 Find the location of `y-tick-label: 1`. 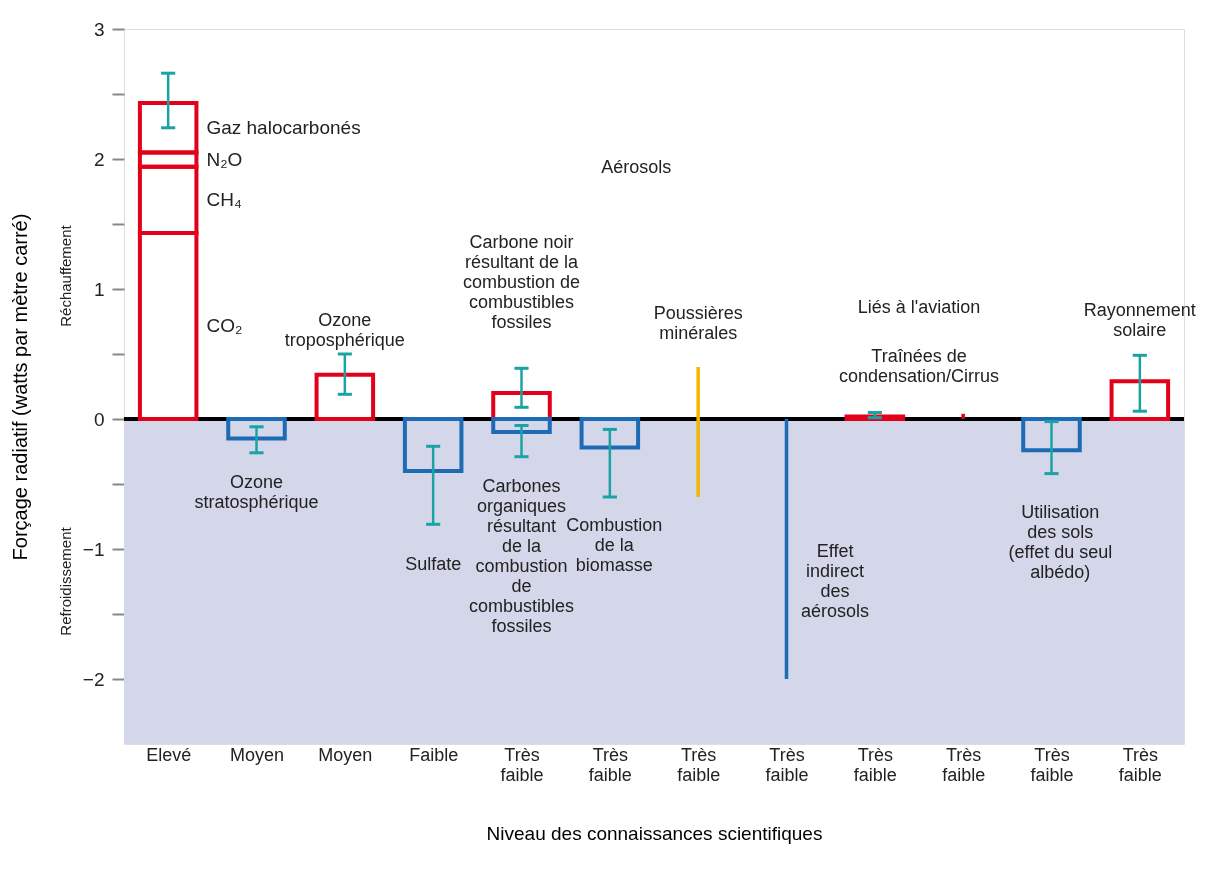

y-tick-label: 1 is located at coordinates (99, 289).